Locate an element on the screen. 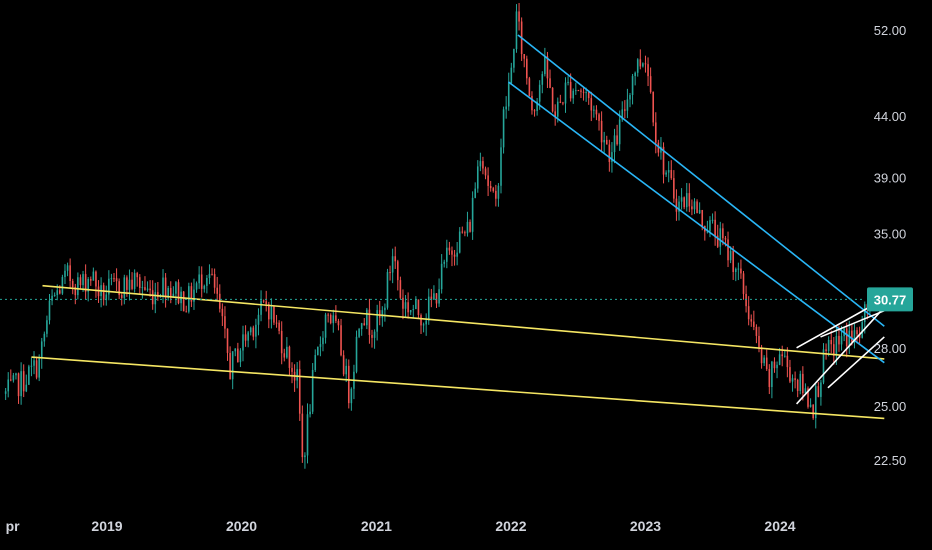 The width and height of the screenshot is (932, 550). white-wedge-upper-inner-line is located at coordinates (856, 362).